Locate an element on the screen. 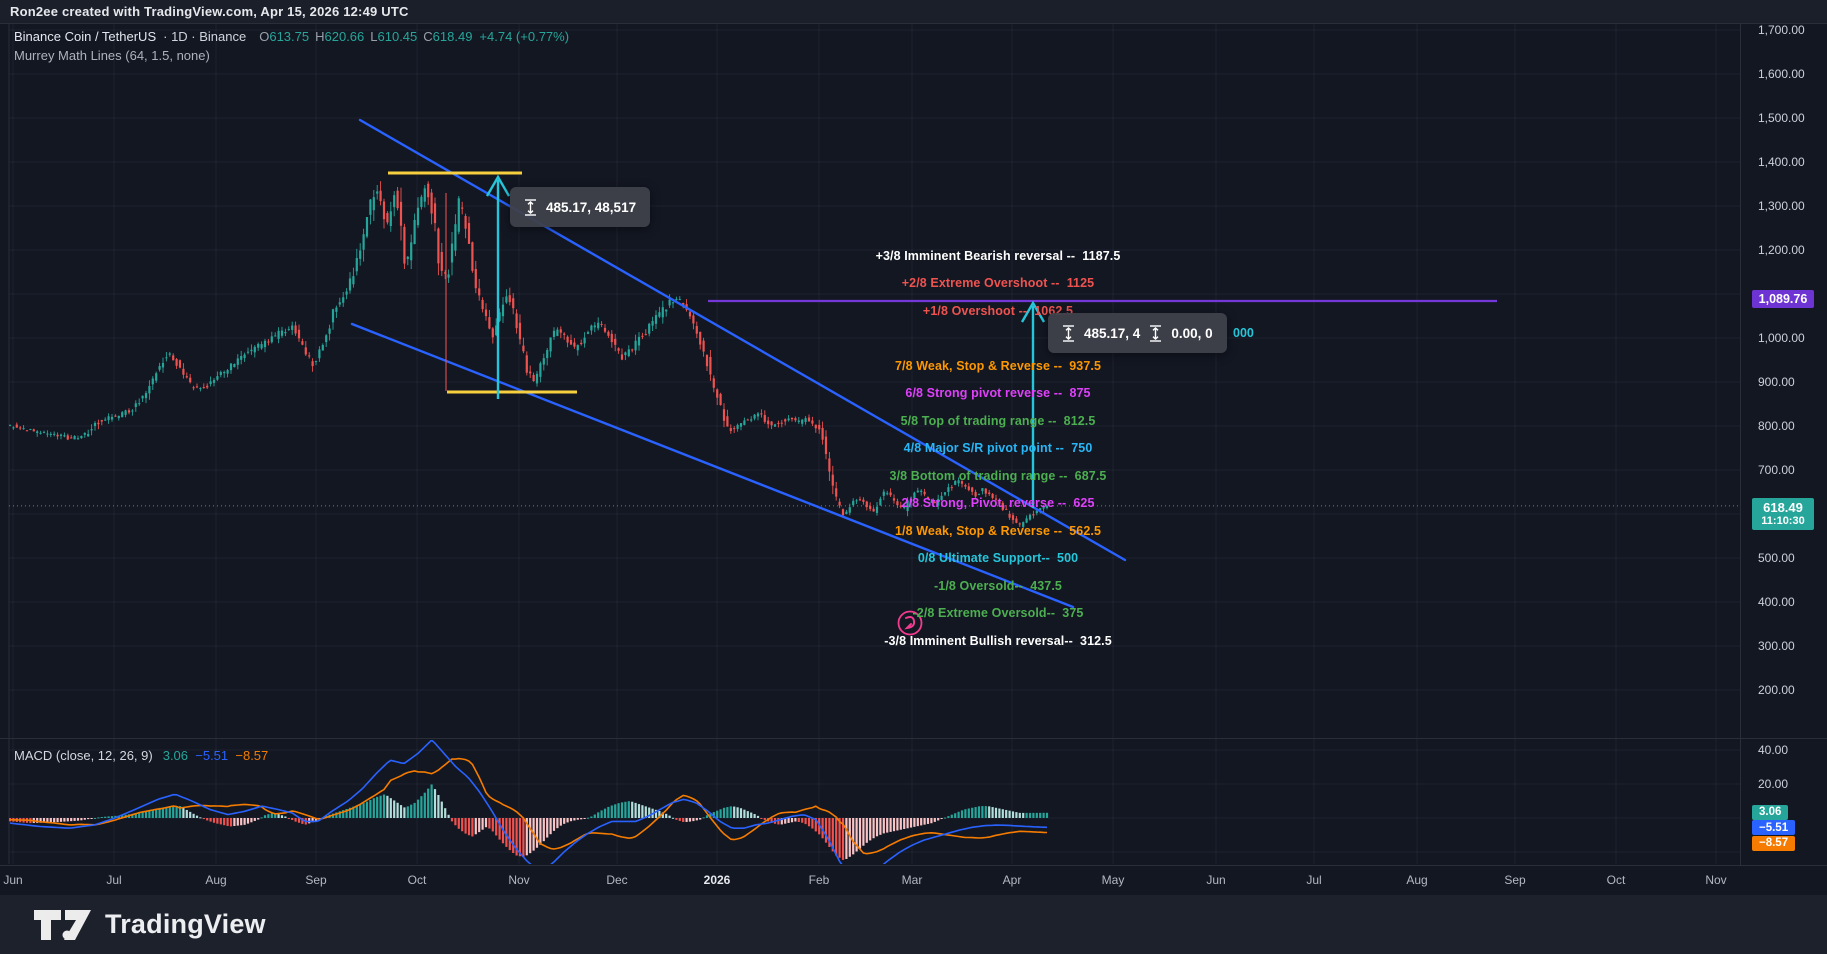 This screenshot has width=1827, height=954. last-price-value: 618.49 is located at coordinates (1783, 507).